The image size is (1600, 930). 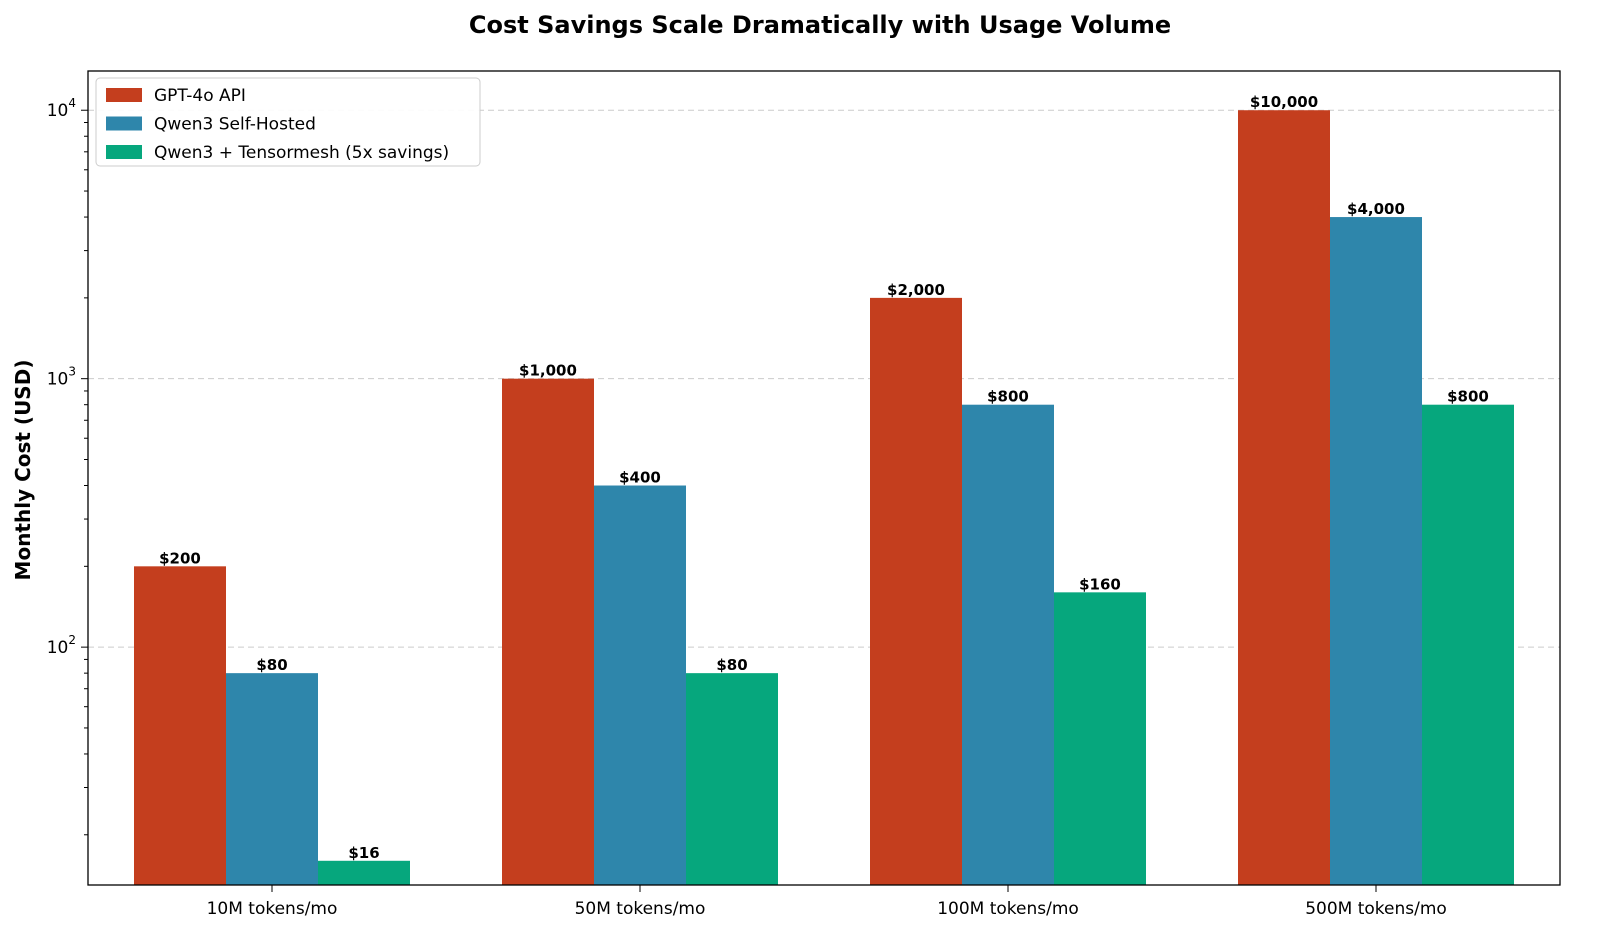 What do you see at coordinates (1008, 909) in the screenshot?
I see `x-tick-label: 100M tokens/mo` at bounding box center [1008, 909].